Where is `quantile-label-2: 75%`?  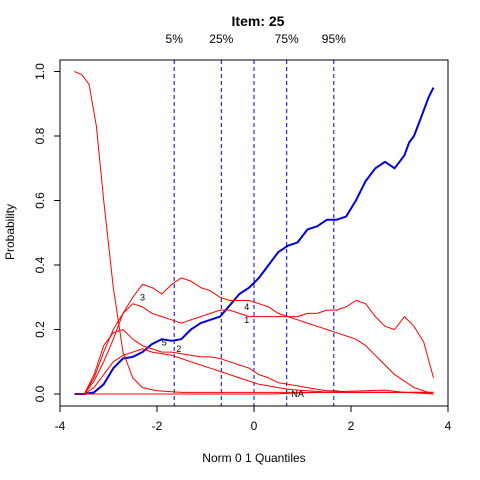
quantile-label-2: 75% is located at coordinates (287, 39).